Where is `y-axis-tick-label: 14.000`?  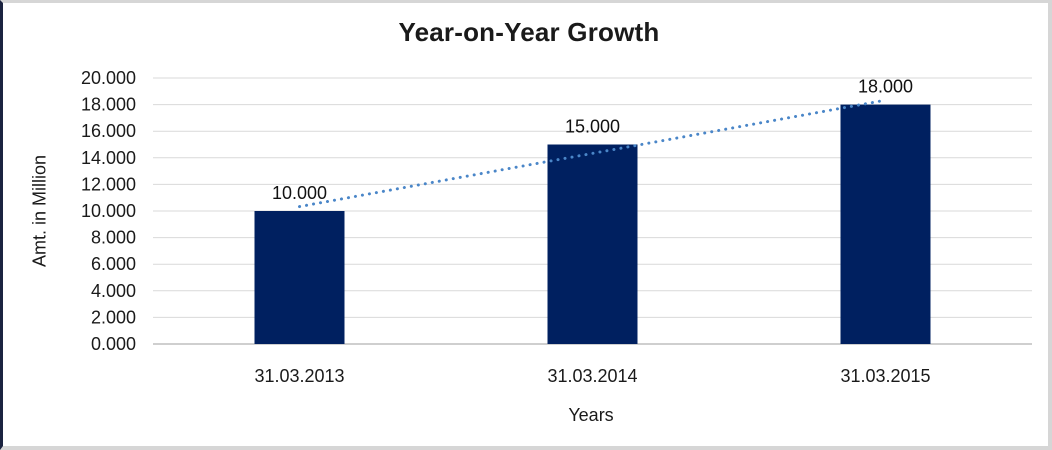
y-axis-tick-label: 14.000 is located at coordinates (108, 158).